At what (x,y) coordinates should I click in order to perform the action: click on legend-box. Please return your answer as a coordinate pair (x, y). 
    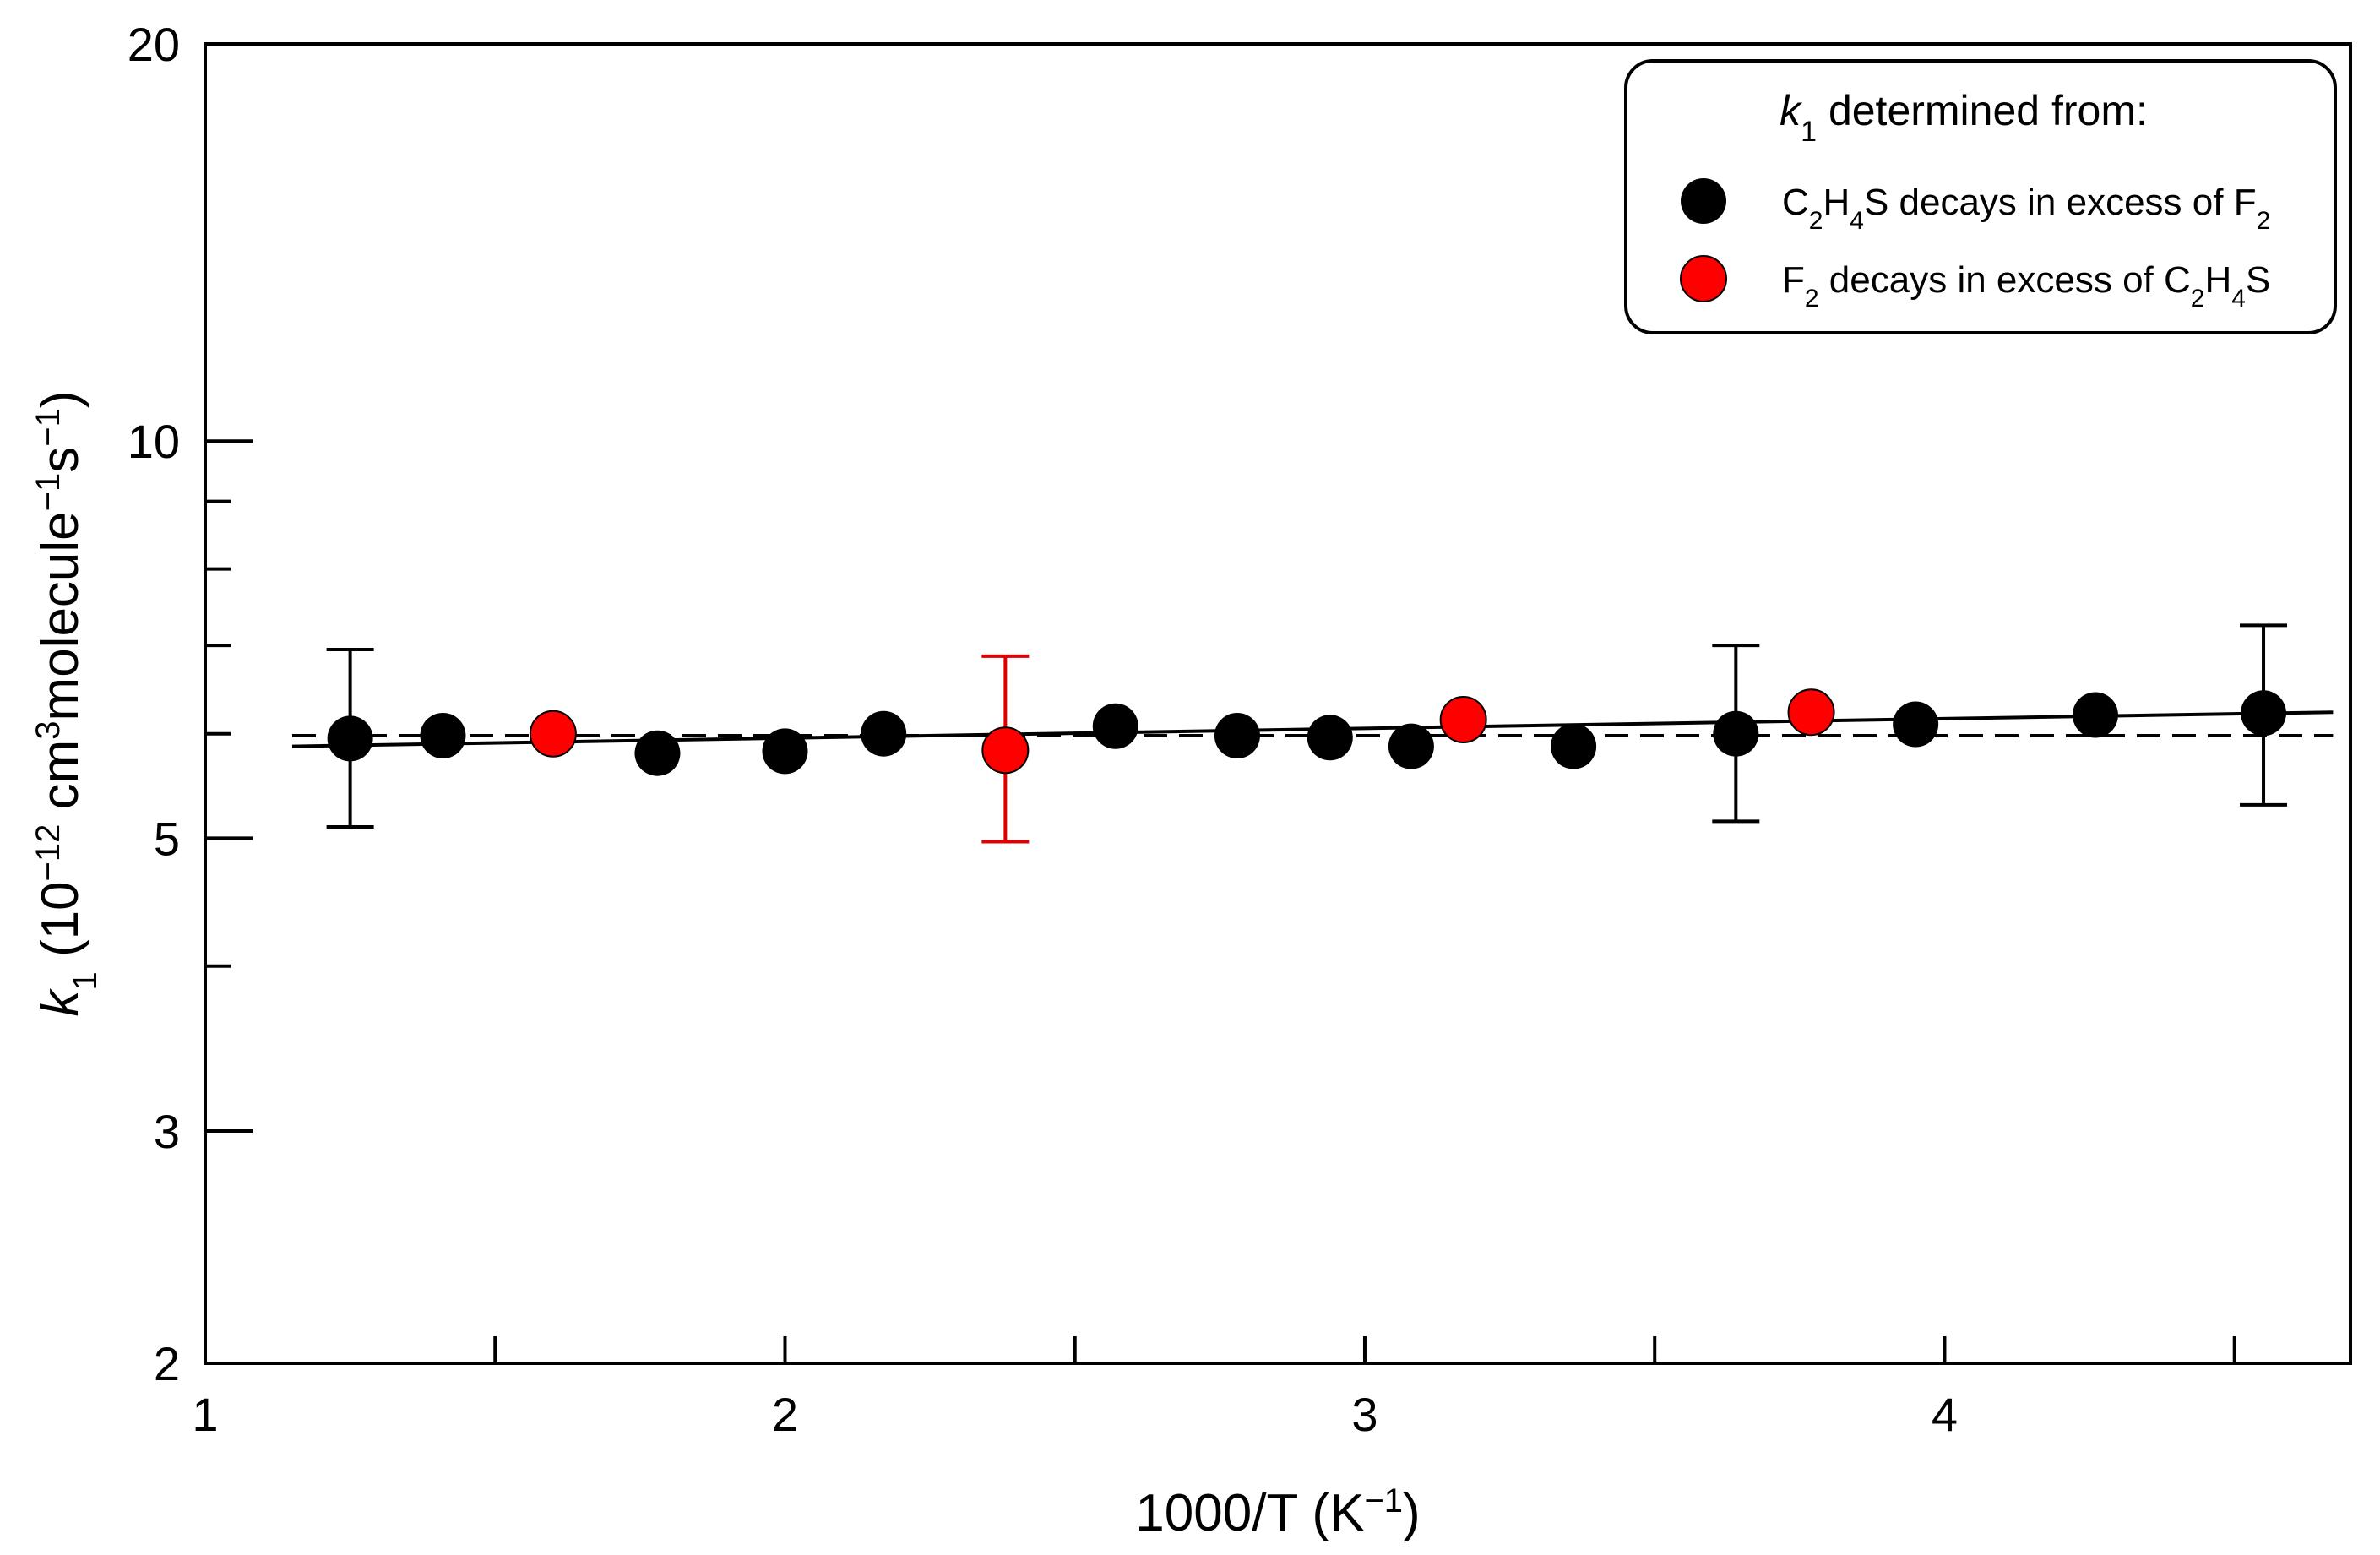
    Looking at the image, I should click on (1980, 196).